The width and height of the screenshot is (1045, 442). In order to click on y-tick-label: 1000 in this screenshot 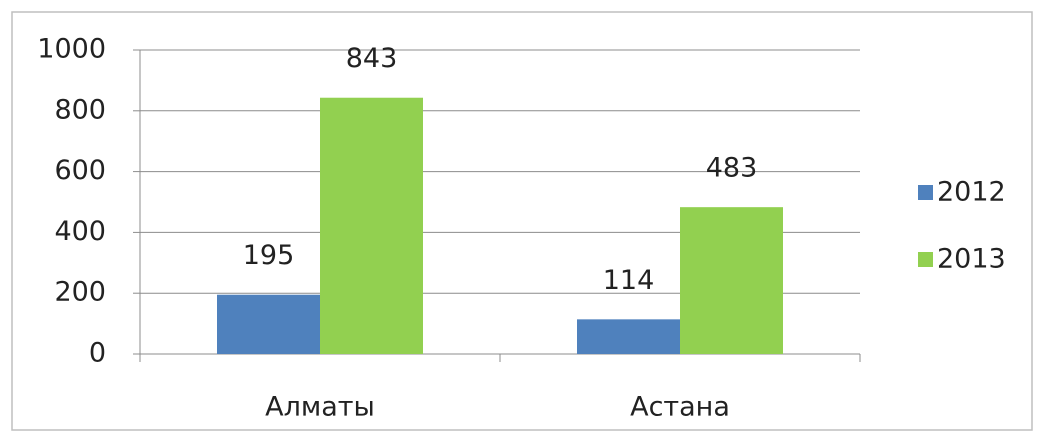, I will do `click(71, 49)`.